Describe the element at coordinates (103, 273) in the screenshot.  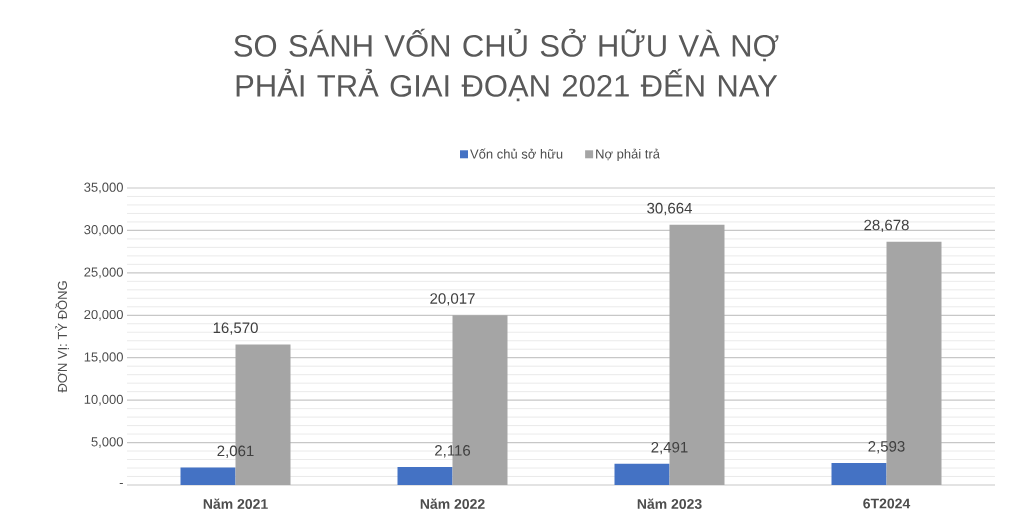
I see `y-tick-label: 25,000` at that location.